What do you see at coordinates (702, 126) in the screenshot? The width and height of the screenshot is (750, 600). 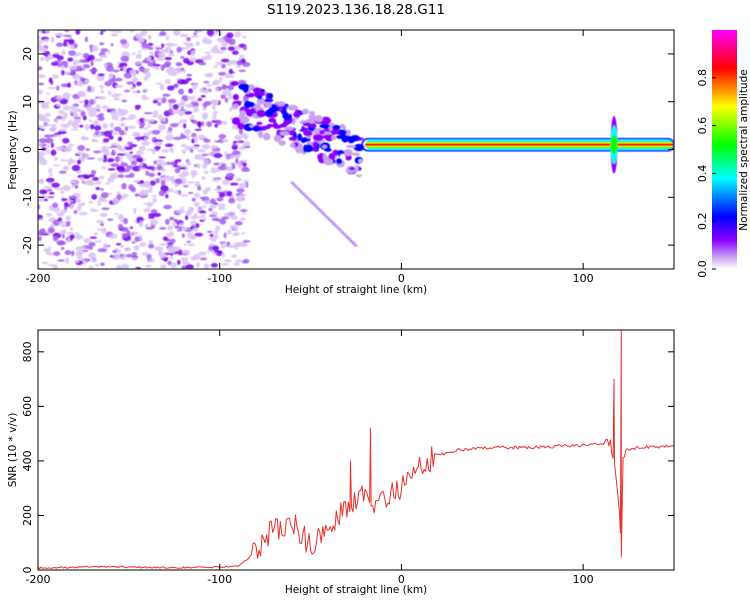 I see `colorbar-tick-label: 0.6` at bounding box center [702, 126].